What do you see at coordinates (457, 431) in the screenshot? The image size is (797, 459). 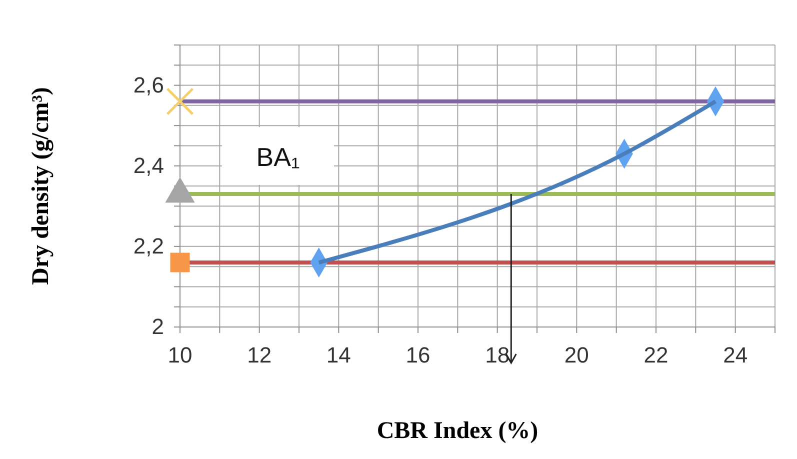 I see `x-axis-title: CBR Index (%)` at bounding box center [457, 431].